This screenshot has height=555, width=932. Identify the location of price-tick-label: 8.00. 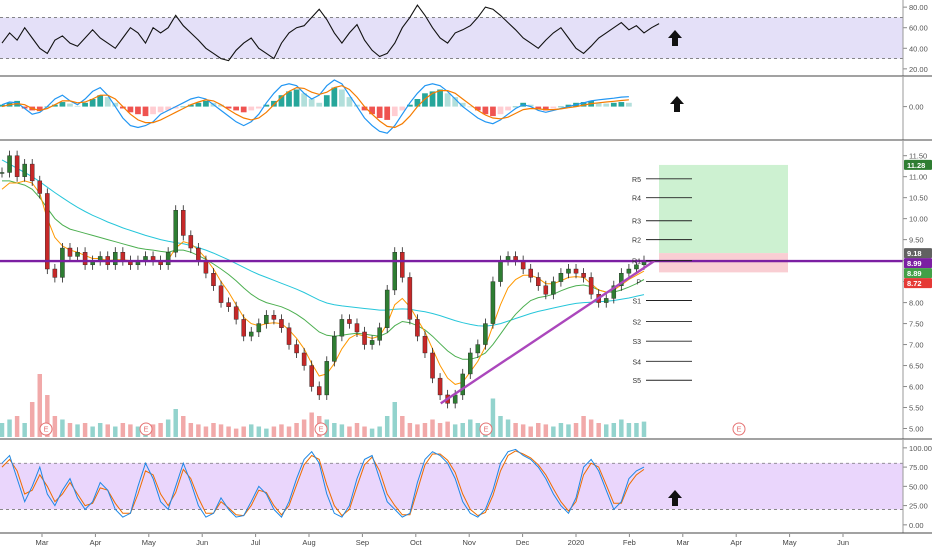
(916, 303).